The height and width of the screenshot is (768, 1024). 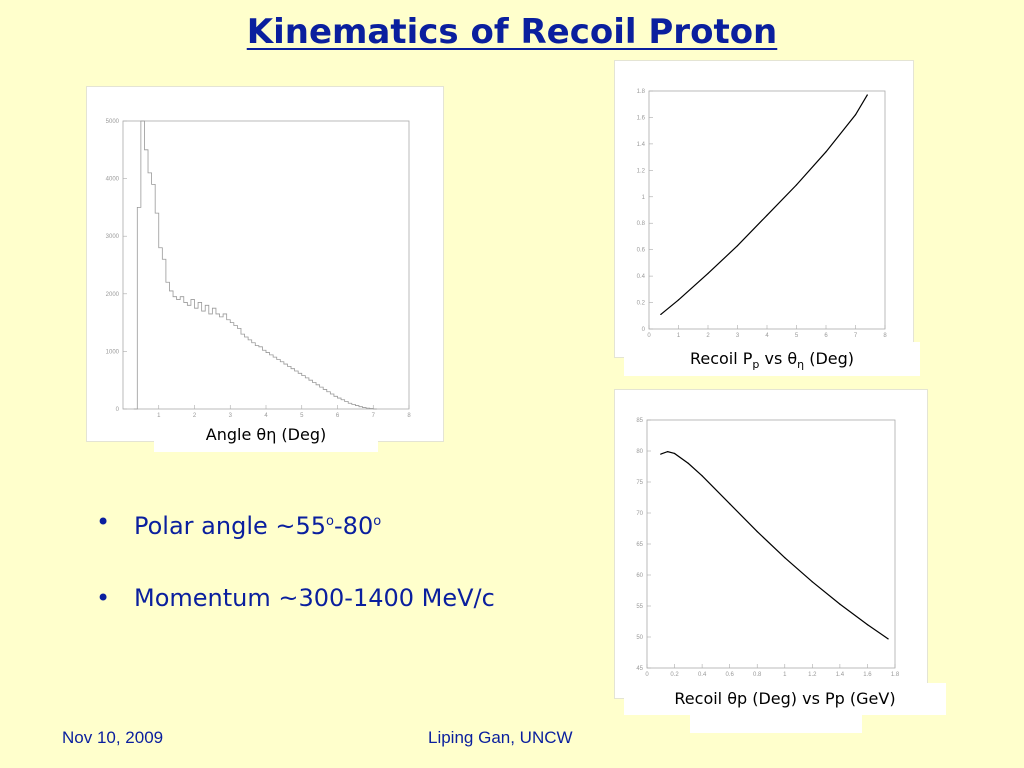 I want to click on y-tick-label: 55, so click(x=639, y=607).